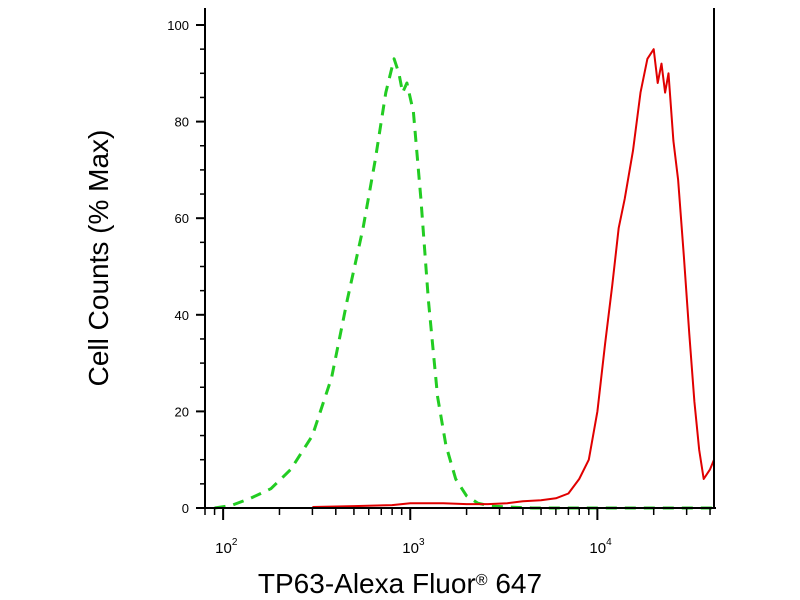 The image size is (800, 600). I want to click on y-tick-label-60: 60, so click(182, 218).